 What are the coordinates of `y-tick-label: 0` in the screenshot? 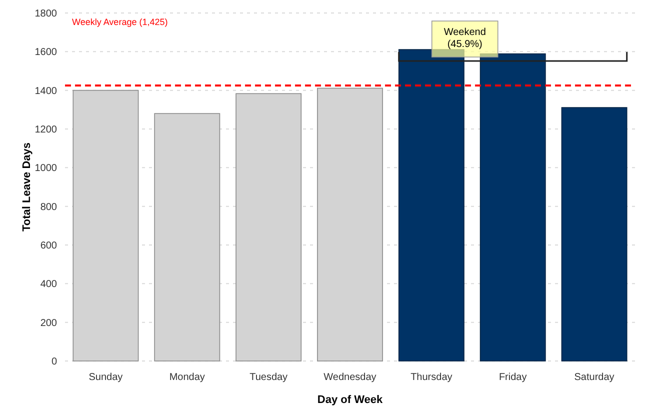 It's located at (54, 362).